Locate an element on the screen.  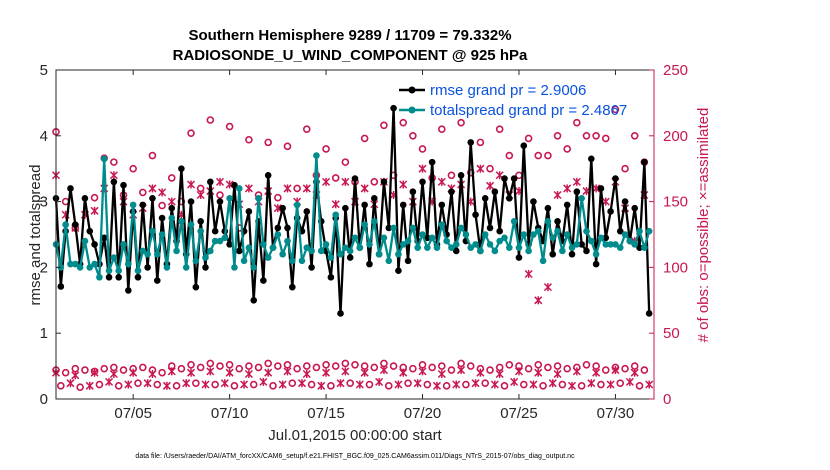
legend-rmse-marker is located at coordinates (412, 90).